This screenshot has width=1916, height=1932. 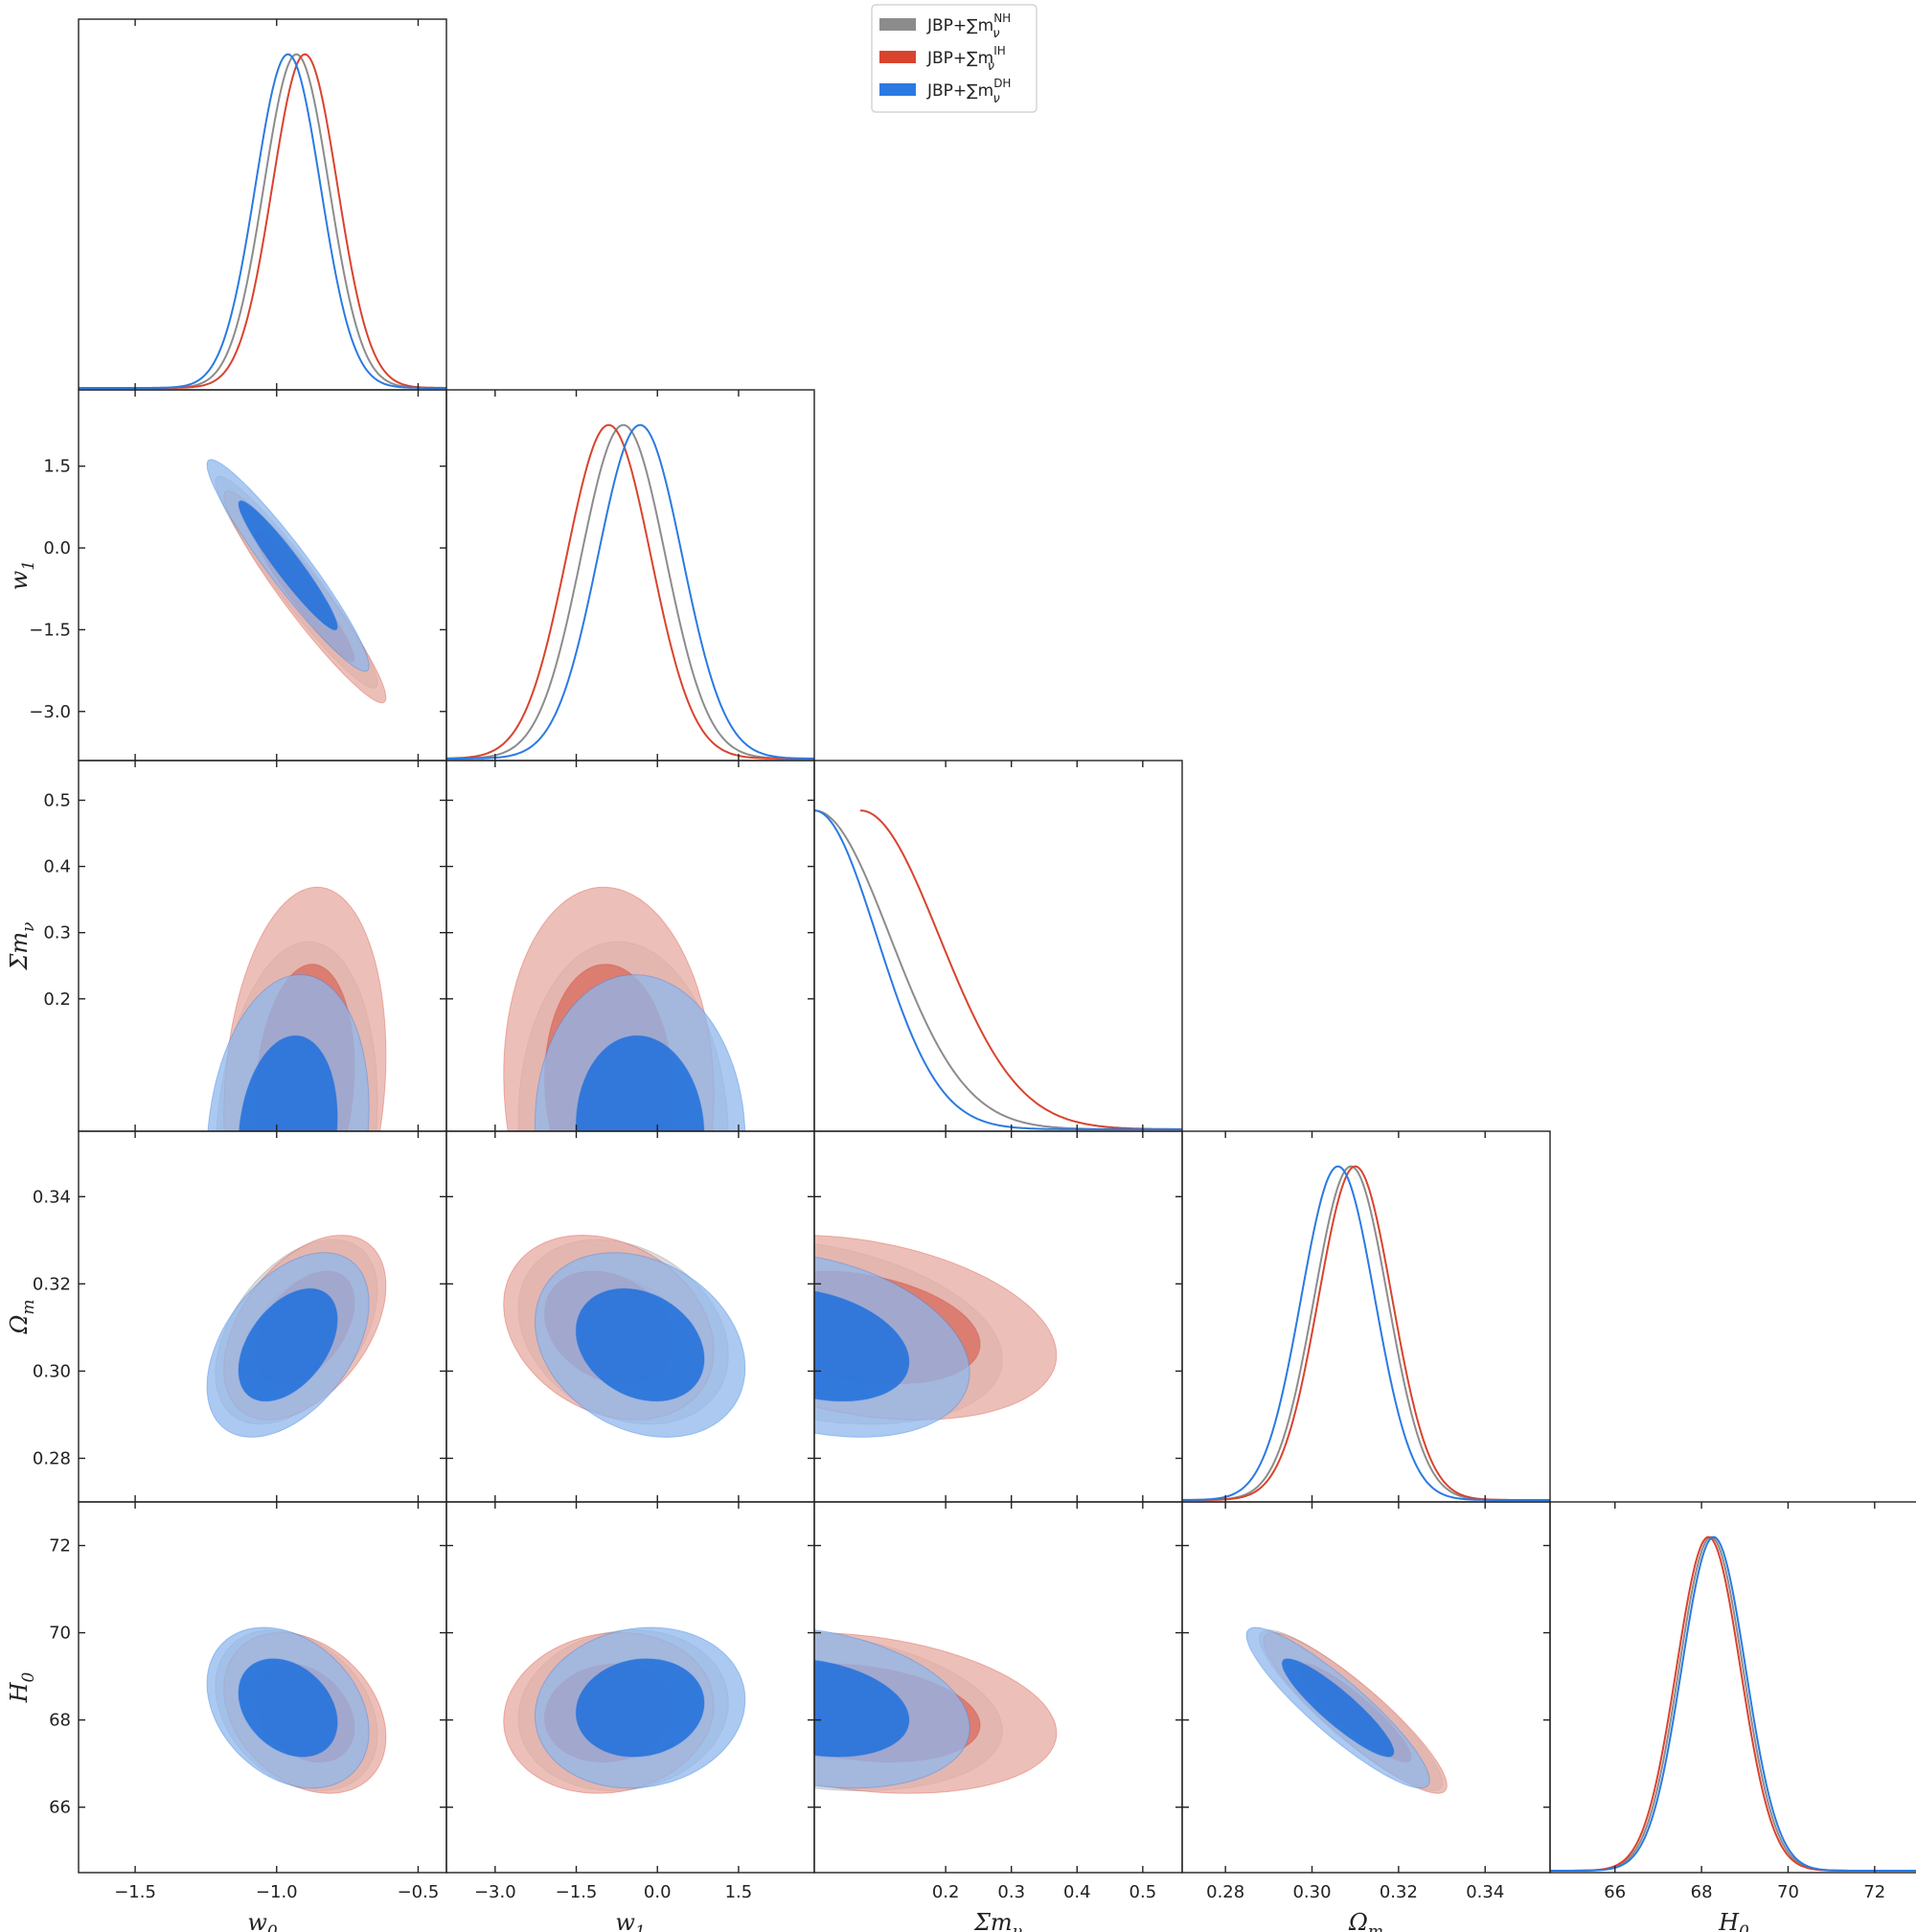 I want to click on contour-inner-DH-h0-w1, so click(x=640, y=1708).